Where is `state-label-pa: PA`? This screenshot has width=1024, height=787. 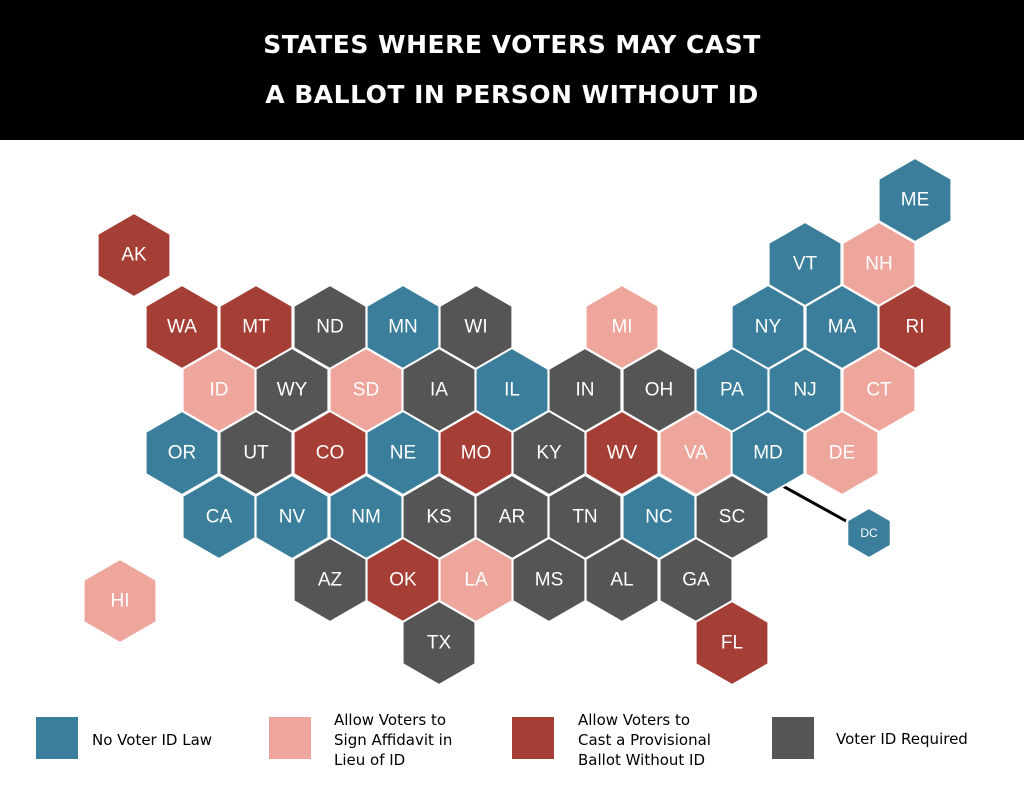 state-label-pa: PA is located at coordinates (732, 390).